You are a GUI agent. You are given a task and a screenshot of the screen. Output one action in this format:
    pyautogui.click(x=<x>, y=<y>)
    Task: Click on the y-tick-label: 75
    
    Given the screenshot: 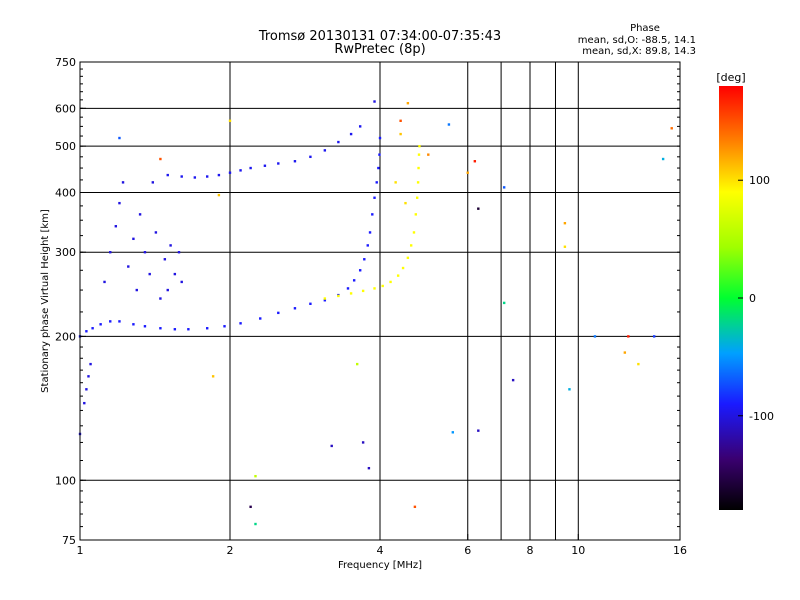 What is the action you would take?
    pyautogui.click(x=69, y=540)
    